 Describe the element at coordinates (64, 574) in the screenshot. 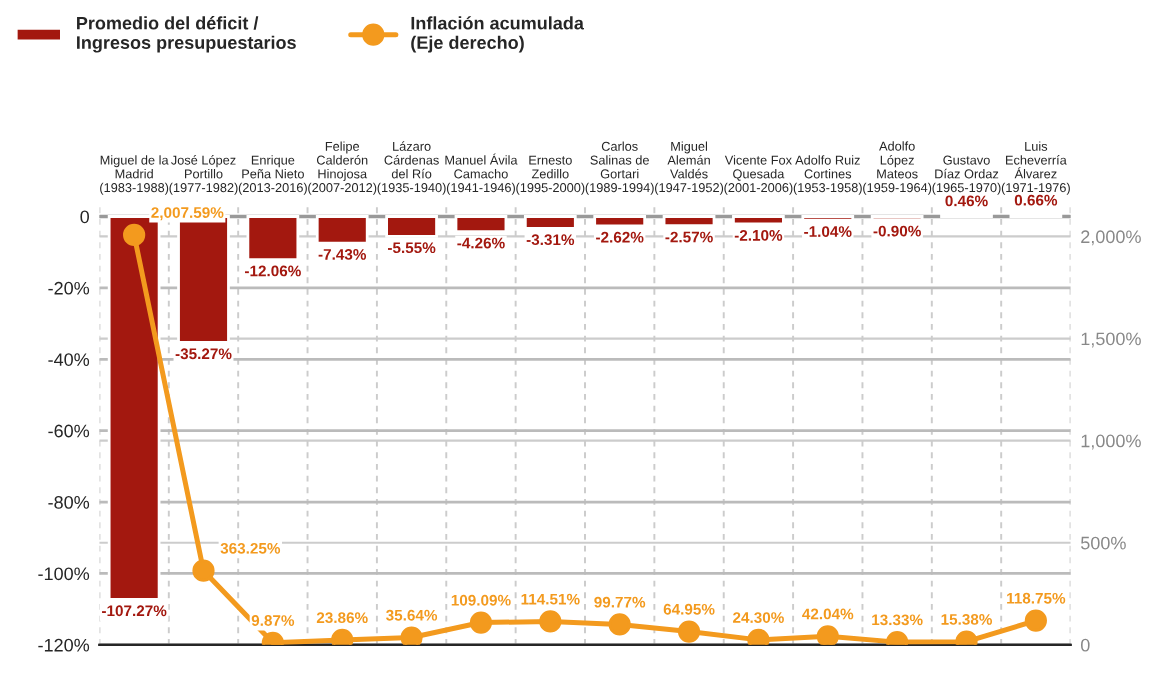

I see `y-tick-label: -100%` at that location.